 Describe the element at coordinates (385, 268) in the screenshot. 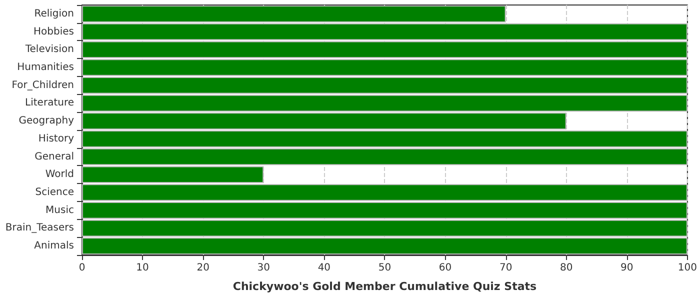

I see `x-tick-label: 50` at that location.